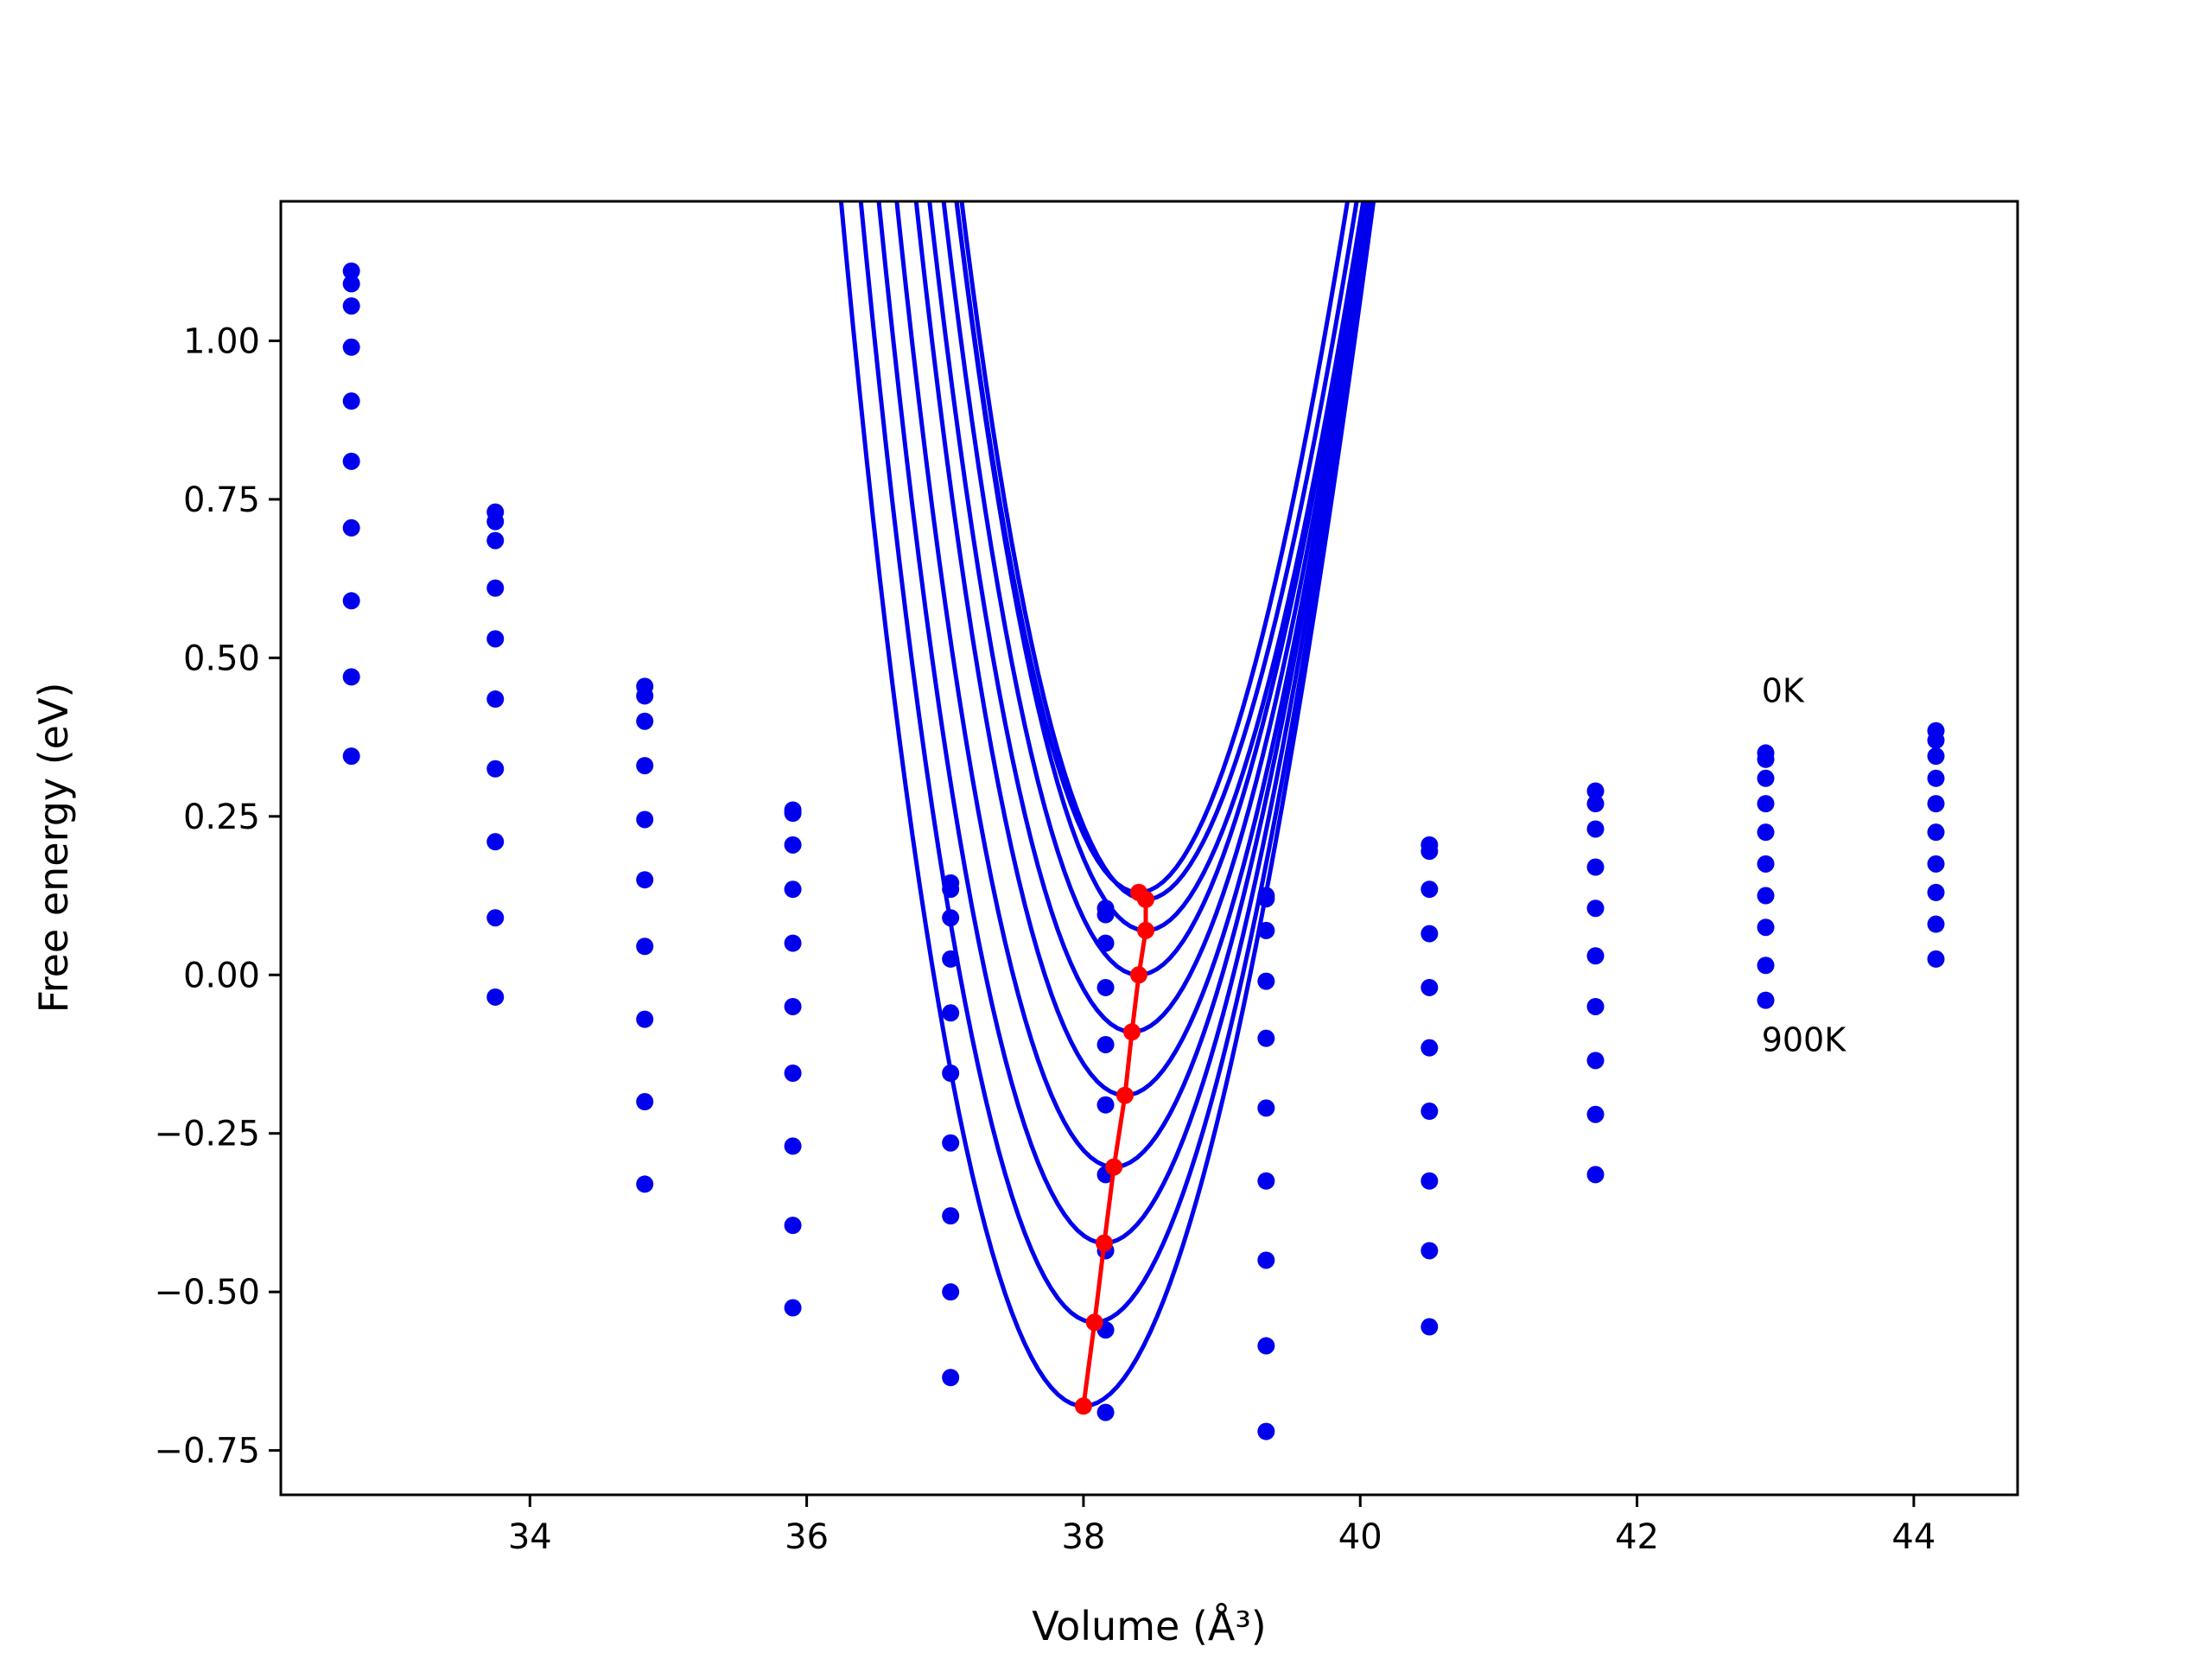  Describe the element at coordinates (221, 975) in the screenshot. I see `y-tick-label: 0.00` at that location.